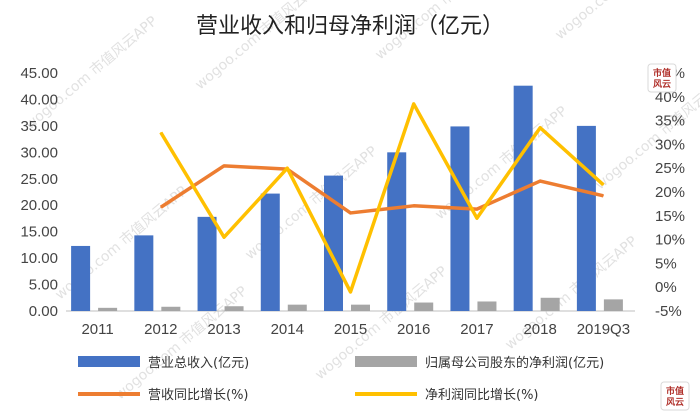  Describe the element at coordinates (413, 329) in the screenshot. I see `x-tick-label: 2016` at that location.